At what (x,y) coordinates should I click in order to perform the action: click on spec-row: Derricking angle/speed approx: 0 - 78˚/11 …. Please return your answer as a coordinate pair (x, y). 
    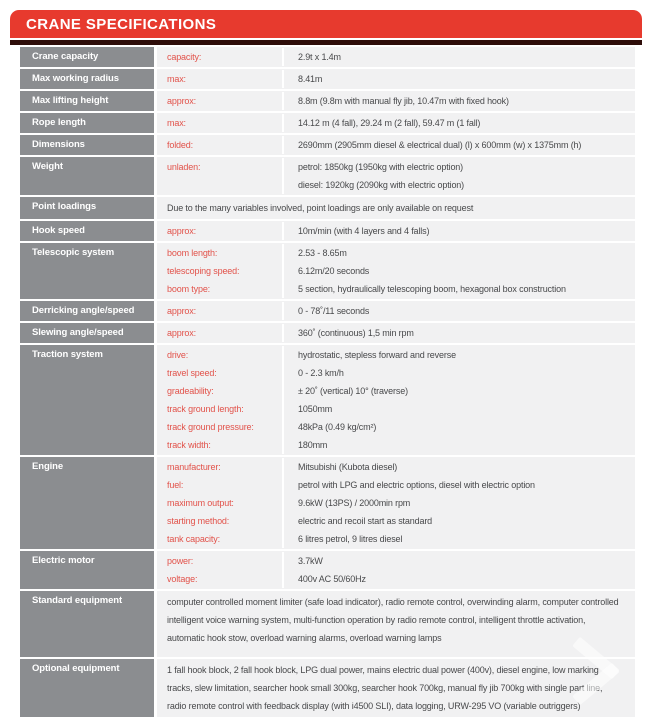
    Looking at the image, I should click on (327, 311).